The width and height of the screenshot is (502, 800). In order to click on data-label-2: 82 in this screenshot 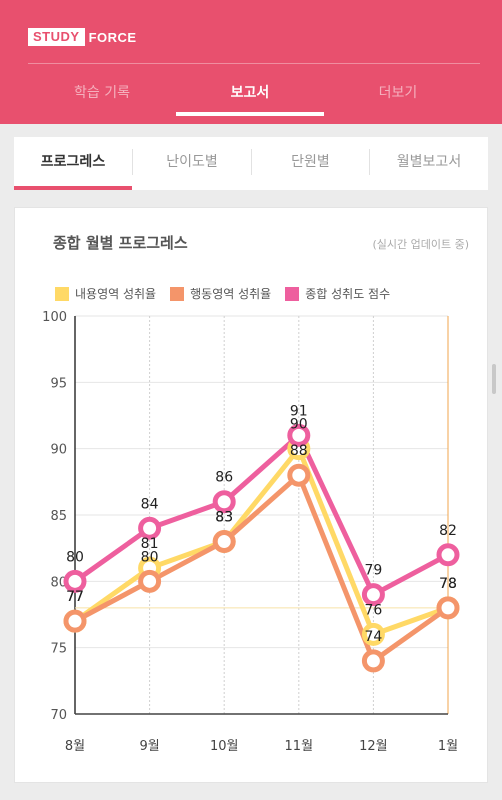, I will do `click(448, 531)`.